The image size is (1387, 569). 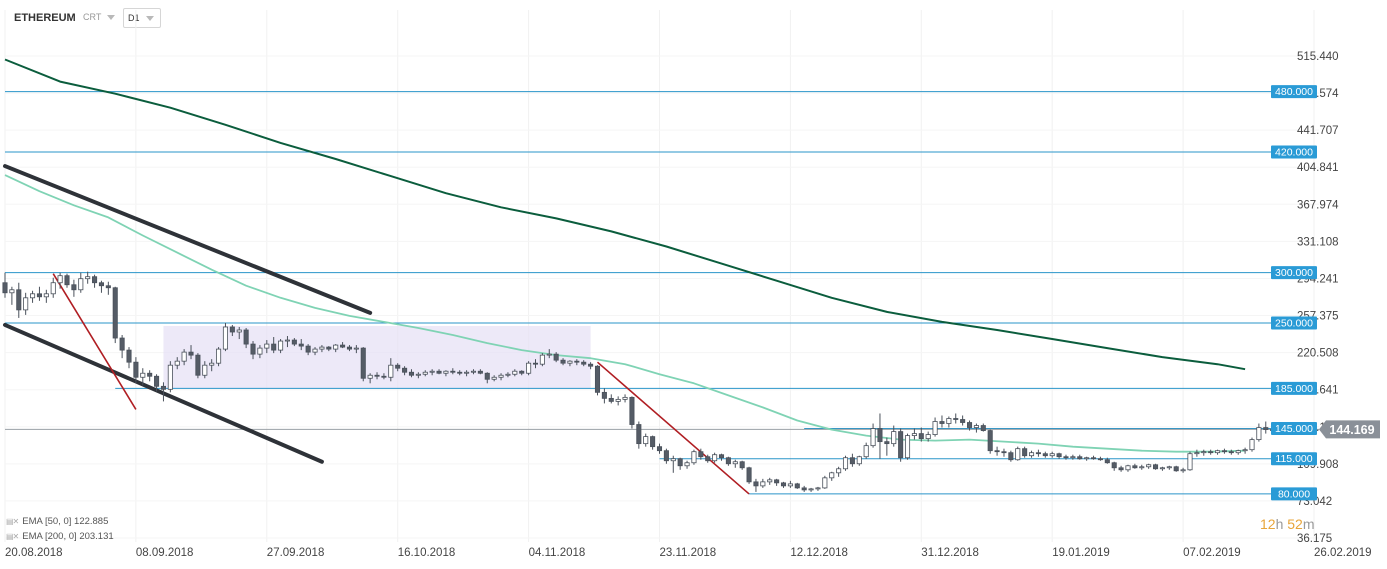 What do you see at coordinates (1081, 553) in the screenshot?
I see `x-tick-label: 19.01.2019` at bounding box center [1081, 553].